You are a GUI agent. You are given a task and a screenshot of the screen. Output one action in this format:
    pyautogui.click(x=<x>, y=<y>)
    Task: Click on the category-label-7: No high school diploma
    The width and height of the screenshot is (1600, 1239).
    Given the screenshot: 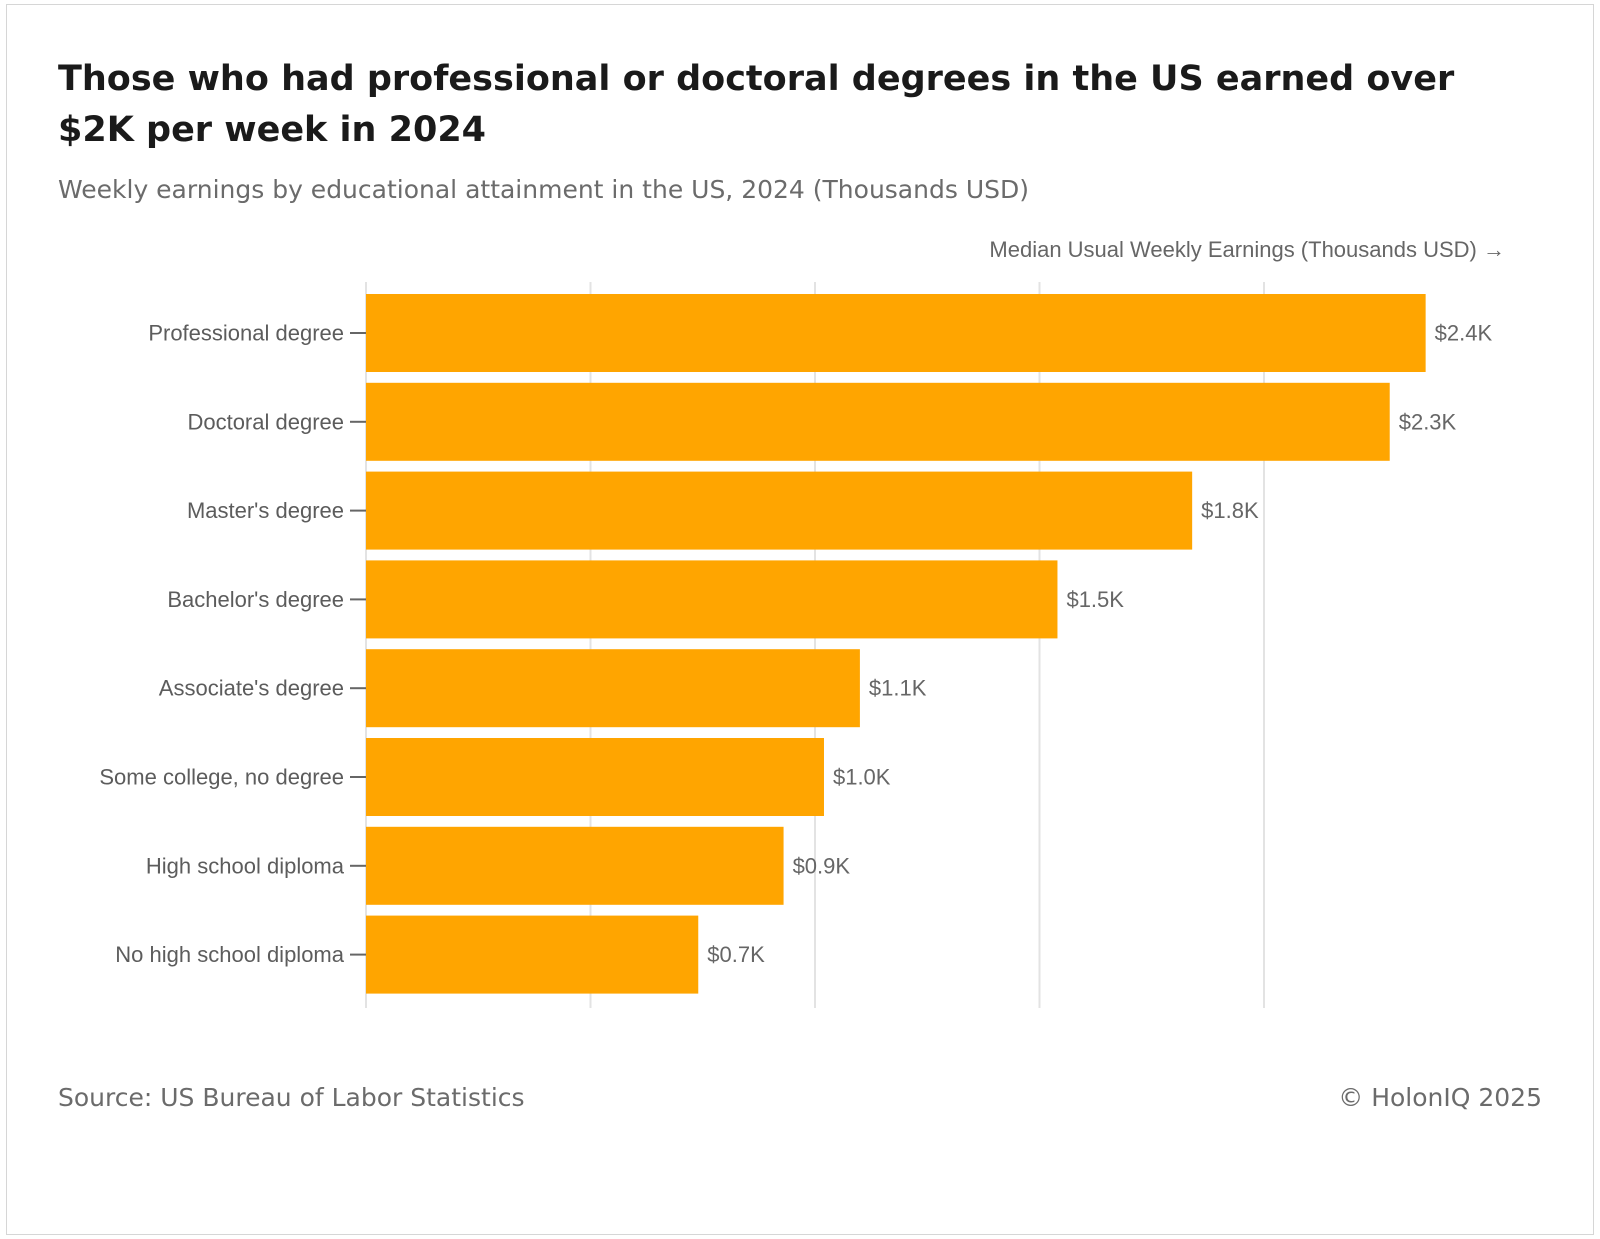 What is the action you would take?
    pyautogui.click(x=229, y=954)
    